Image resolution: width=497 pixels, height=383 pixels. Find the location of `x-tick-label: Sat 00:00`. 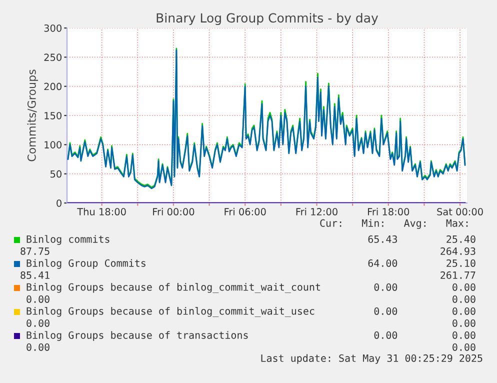

x-tick-label: Sat 00:00 is located at coordinates (460, 212).